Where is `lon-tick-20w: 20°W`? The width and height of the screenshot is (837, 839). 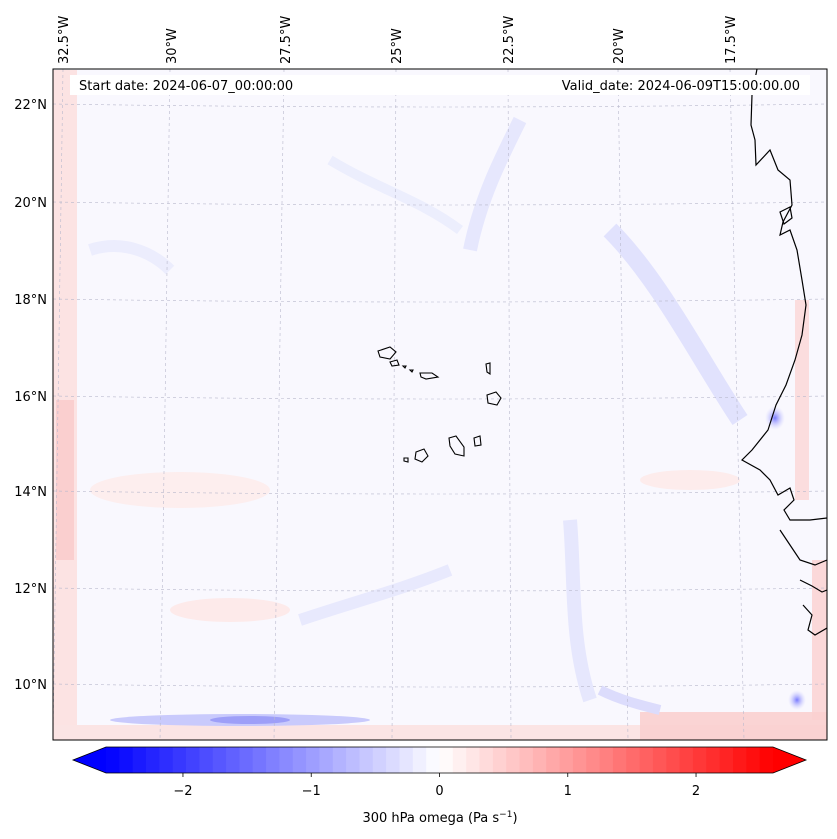
lon-tick-20w: 20°W is located at coordinates (619, 46).